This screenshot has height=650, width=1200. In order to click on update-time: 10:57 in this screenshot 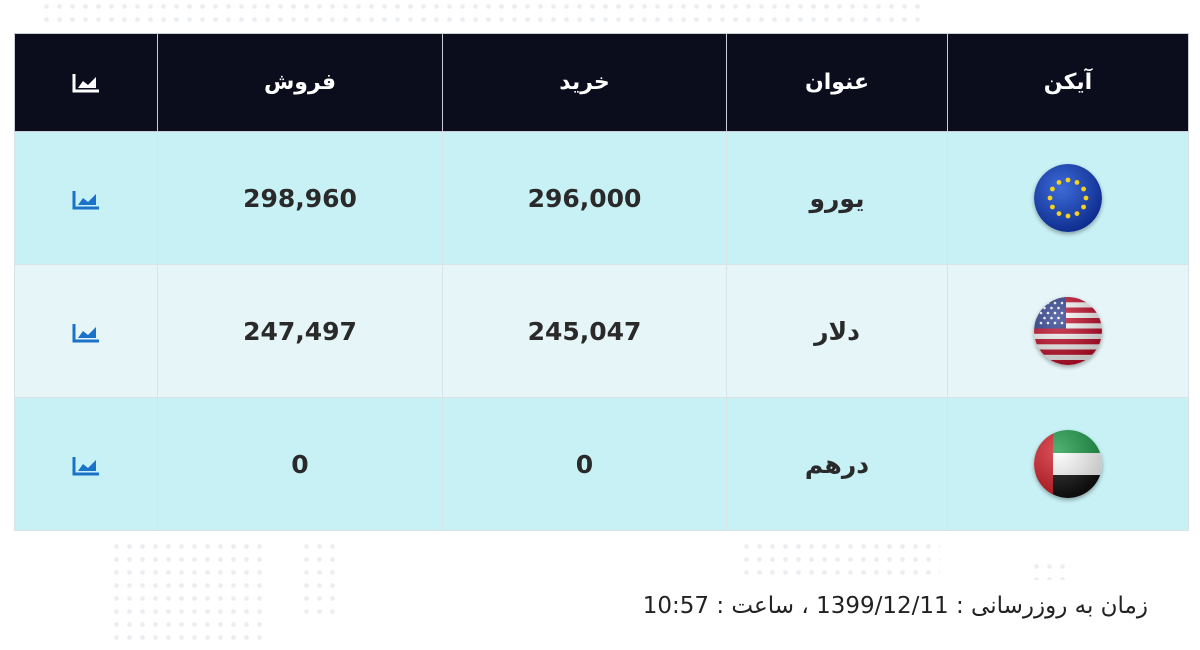, I will do `click(676, 606)`.